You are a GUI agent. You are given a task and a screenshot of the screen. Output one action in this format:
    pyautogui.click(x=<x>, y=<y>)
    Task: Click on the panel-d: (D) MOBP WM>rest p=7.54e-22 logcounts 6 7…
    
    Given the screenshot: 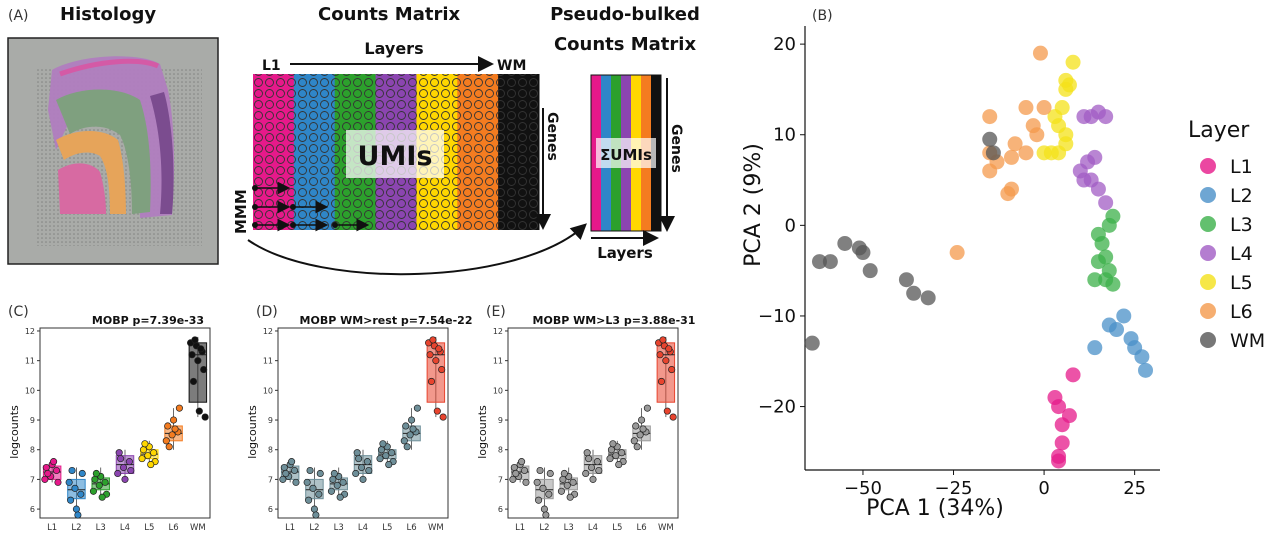 What is the action you would take?
    pyautogui.click(x=359, y=418)
    